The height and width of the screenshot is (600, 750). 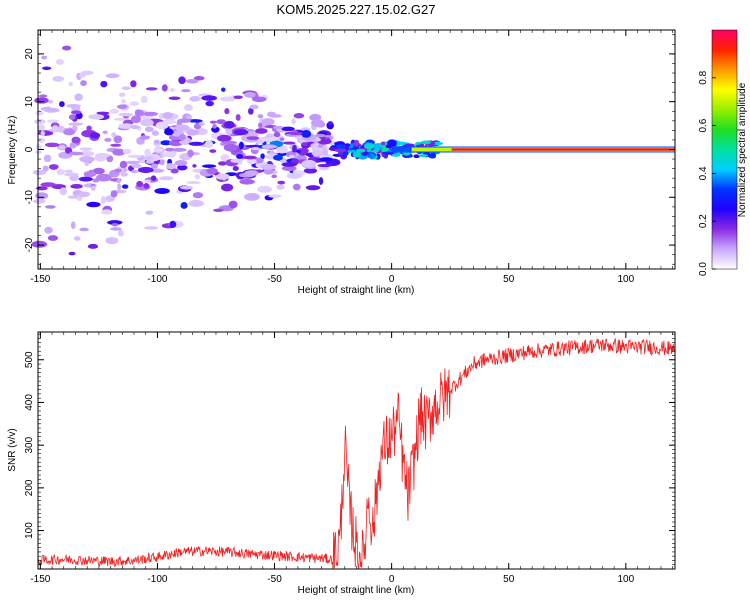 I want to click on colorbar-frame, so click(x=724, y=149).